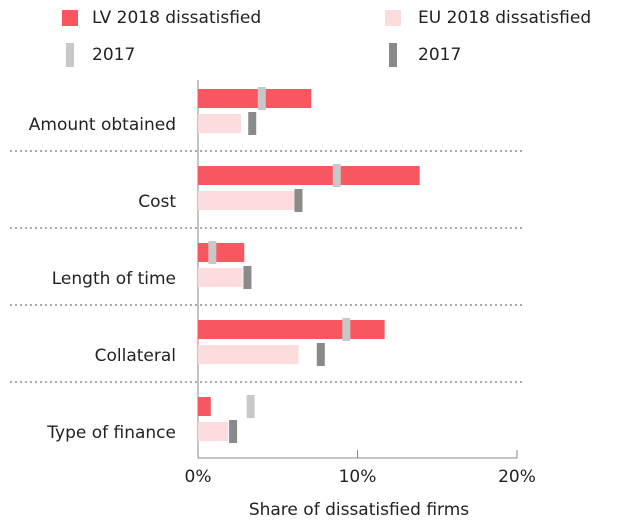  Describe the element at coordinates (504, 18) in the screenshot. I see `legend-label: EU 2018 dissatisfied` at that location.